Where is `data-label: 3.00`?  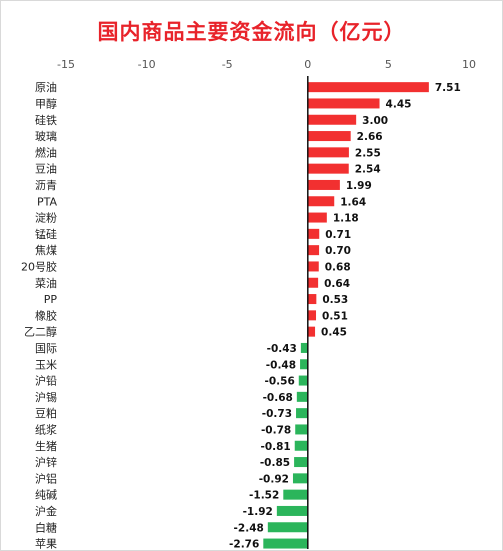
data-label: 3.00 is located at coordinates (375, 121).